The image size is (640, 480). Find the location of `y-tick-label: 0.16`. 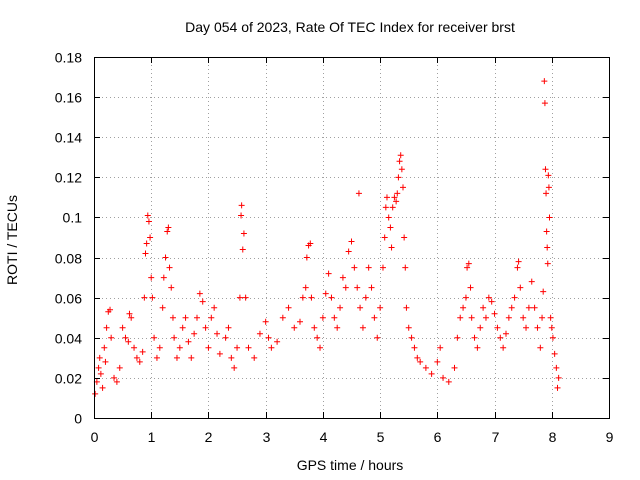

y-tick-label: 0.16 is located at coordinates (68, 98).